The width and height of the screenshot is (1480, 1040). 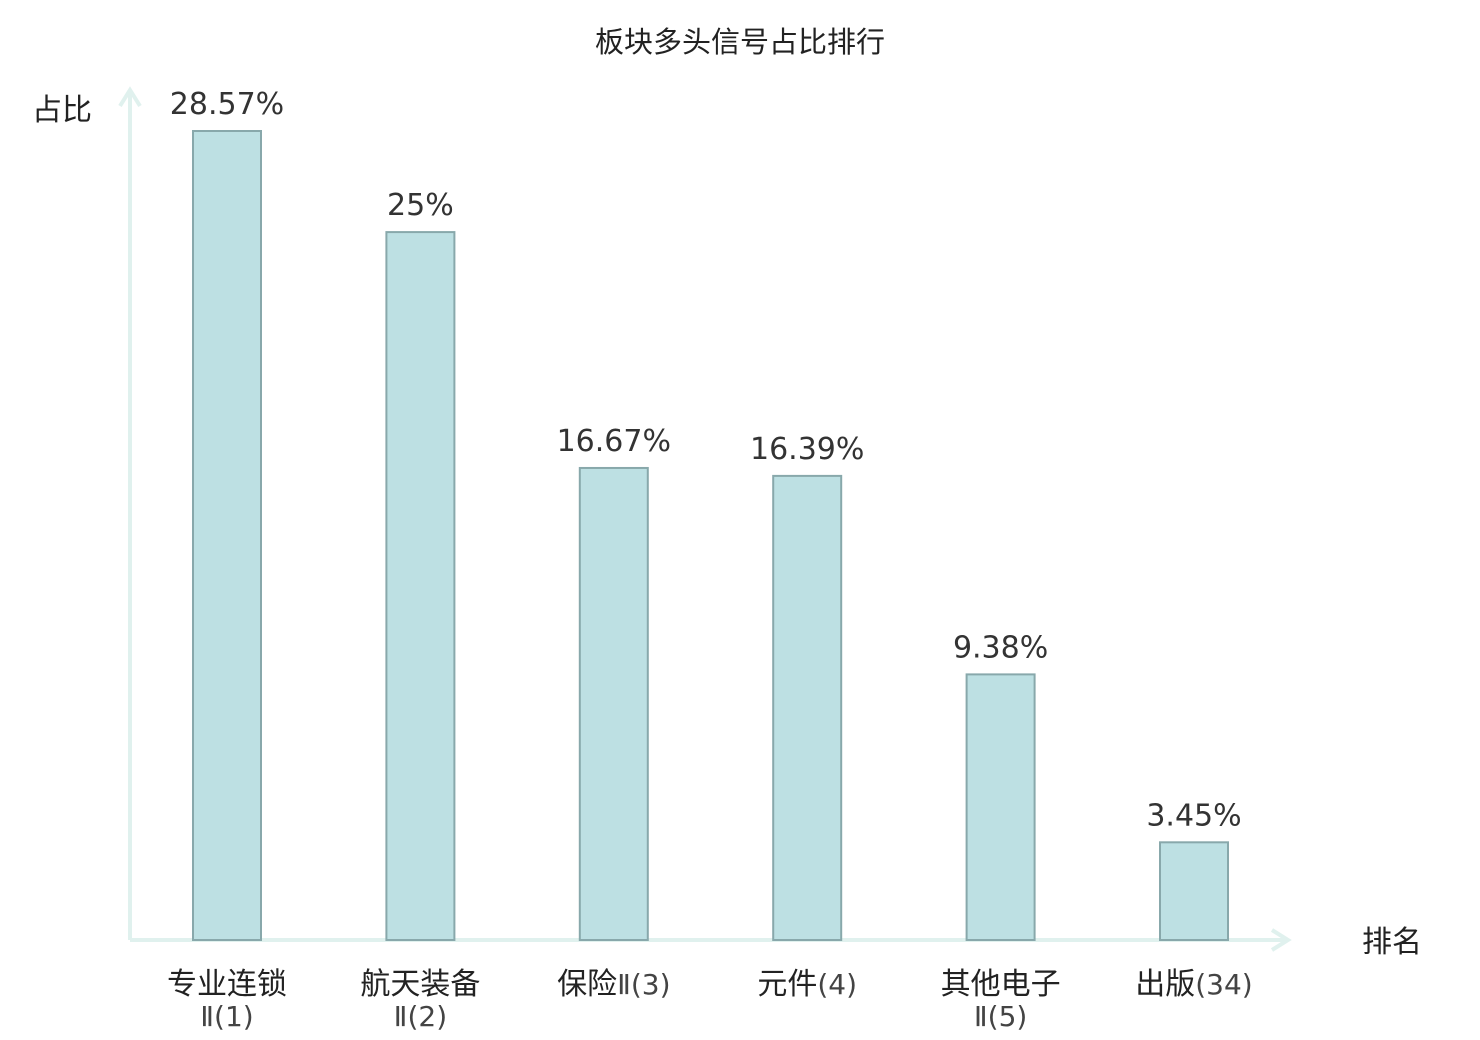 I want to click on x-axis-label: 排名, so click(x=1392, y=942).